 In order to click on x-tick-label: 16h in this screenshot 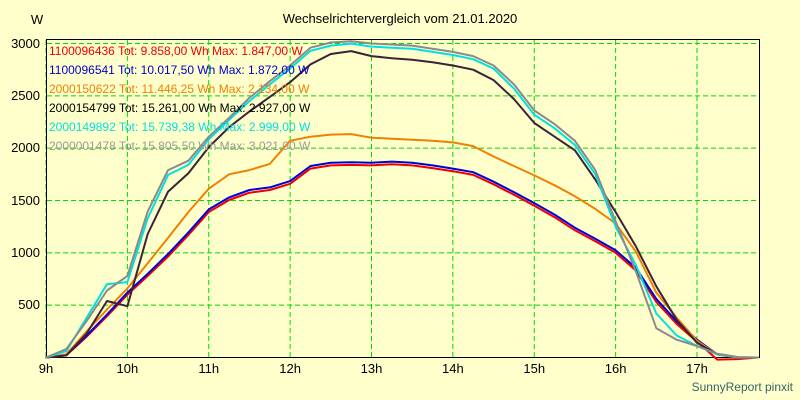, I will do `click(615, 368)`.